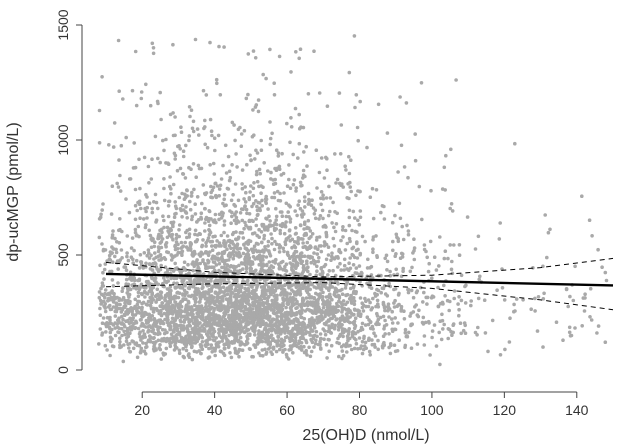  I want to click on confidence-band, so click(359, 284).